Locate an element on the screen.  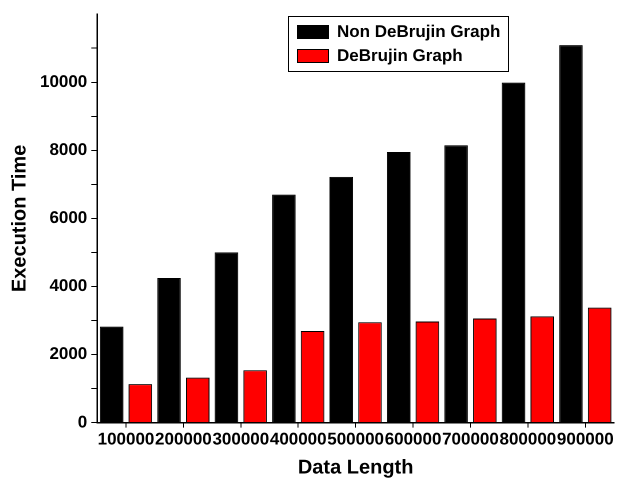
y-tick-label: 4000 is located at coordinates (68, 286).